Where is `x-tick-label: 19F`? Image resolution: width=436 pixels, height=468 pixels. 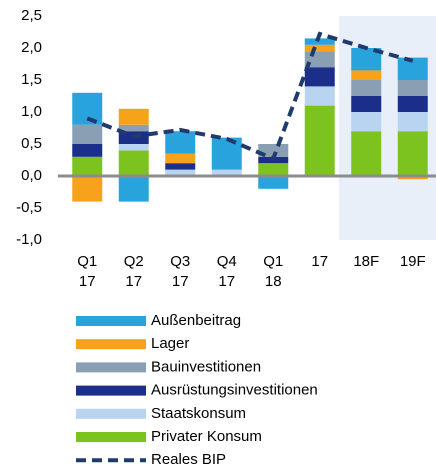
x-tick-label: 19F is located at coordinates (413, 261).